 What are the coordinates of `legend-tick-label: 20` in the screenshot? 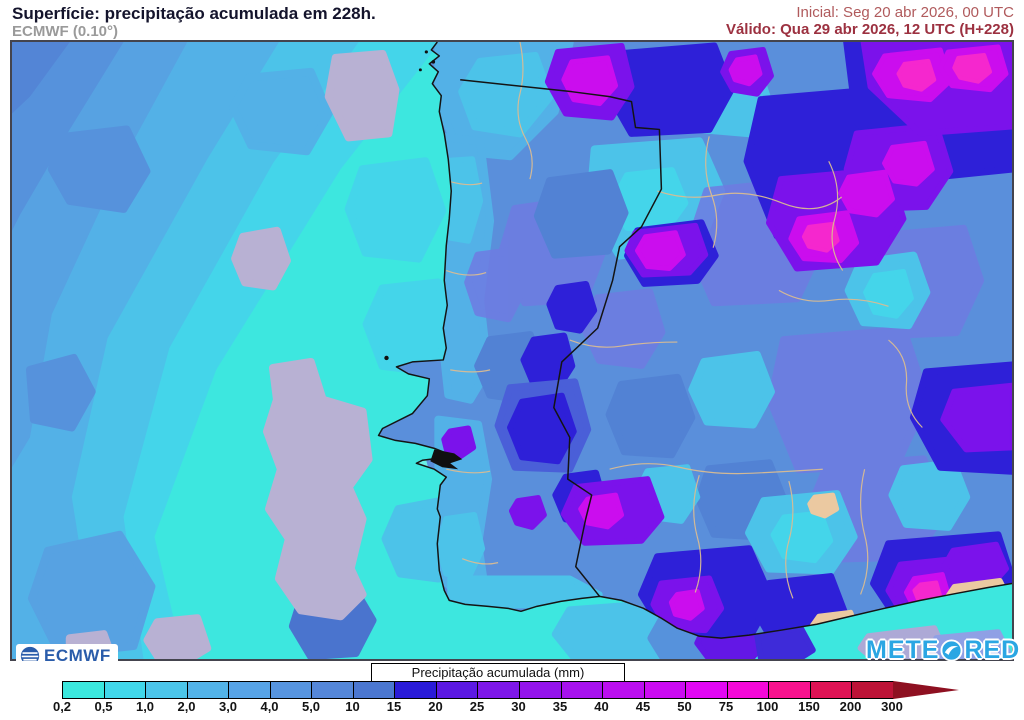 It's located at (435, 706).